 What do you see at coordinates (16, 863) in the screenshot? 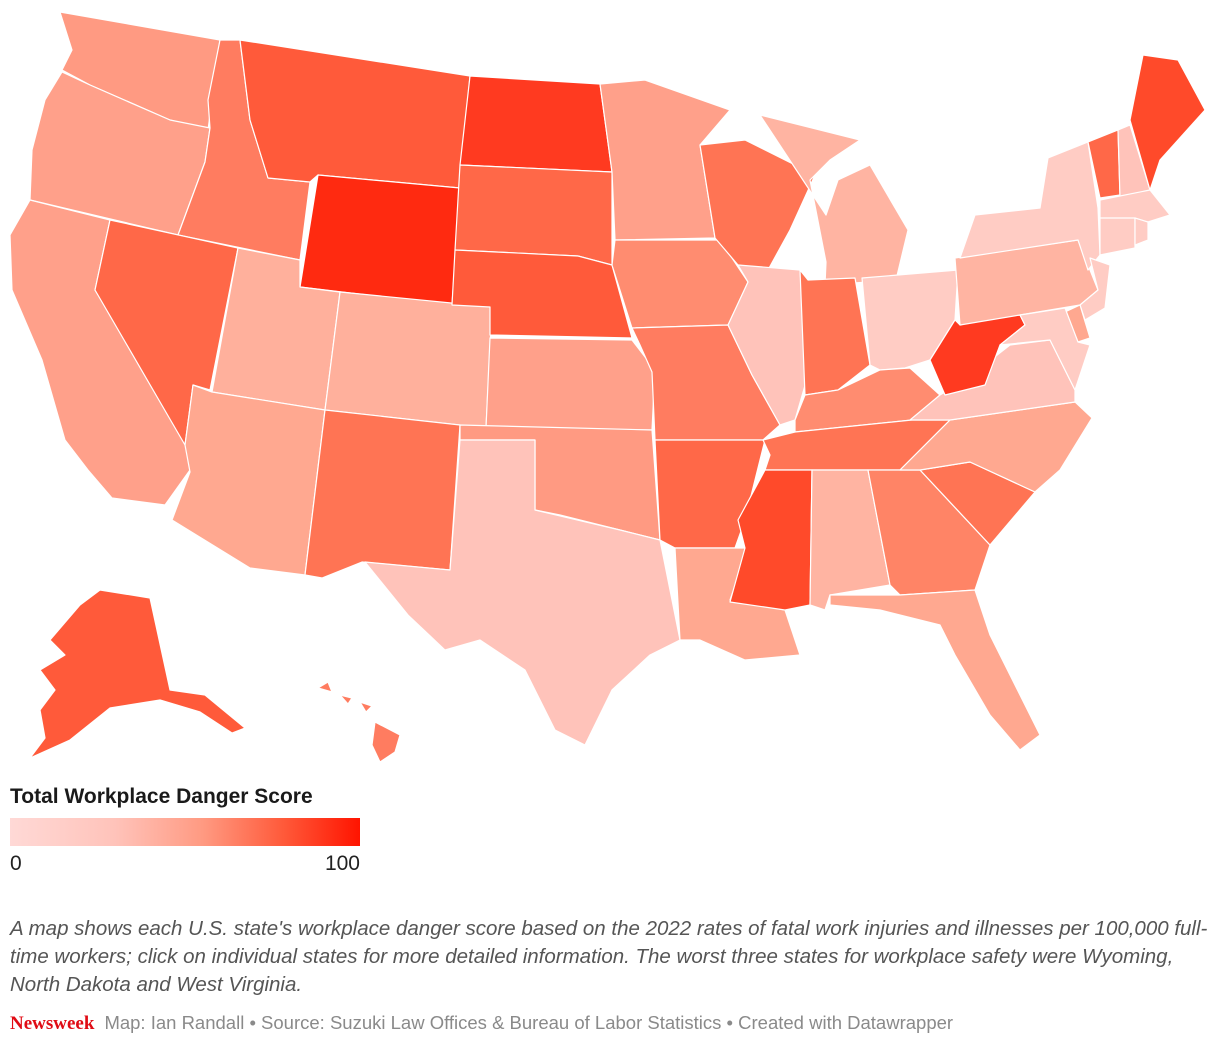
I see `legend-min-label: 0` at bounding box center [16, 863].